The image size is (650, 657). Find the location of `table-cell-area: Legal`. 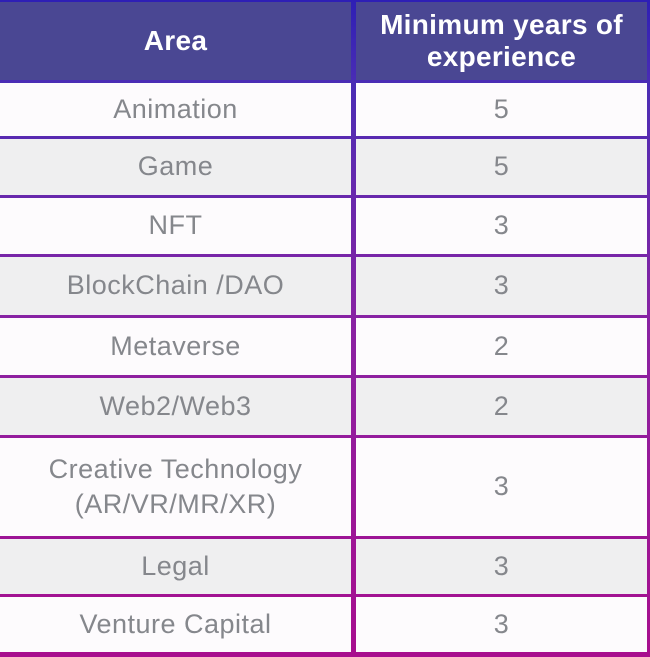

table-cell-area: Legal is located at coordinates (175, 566).